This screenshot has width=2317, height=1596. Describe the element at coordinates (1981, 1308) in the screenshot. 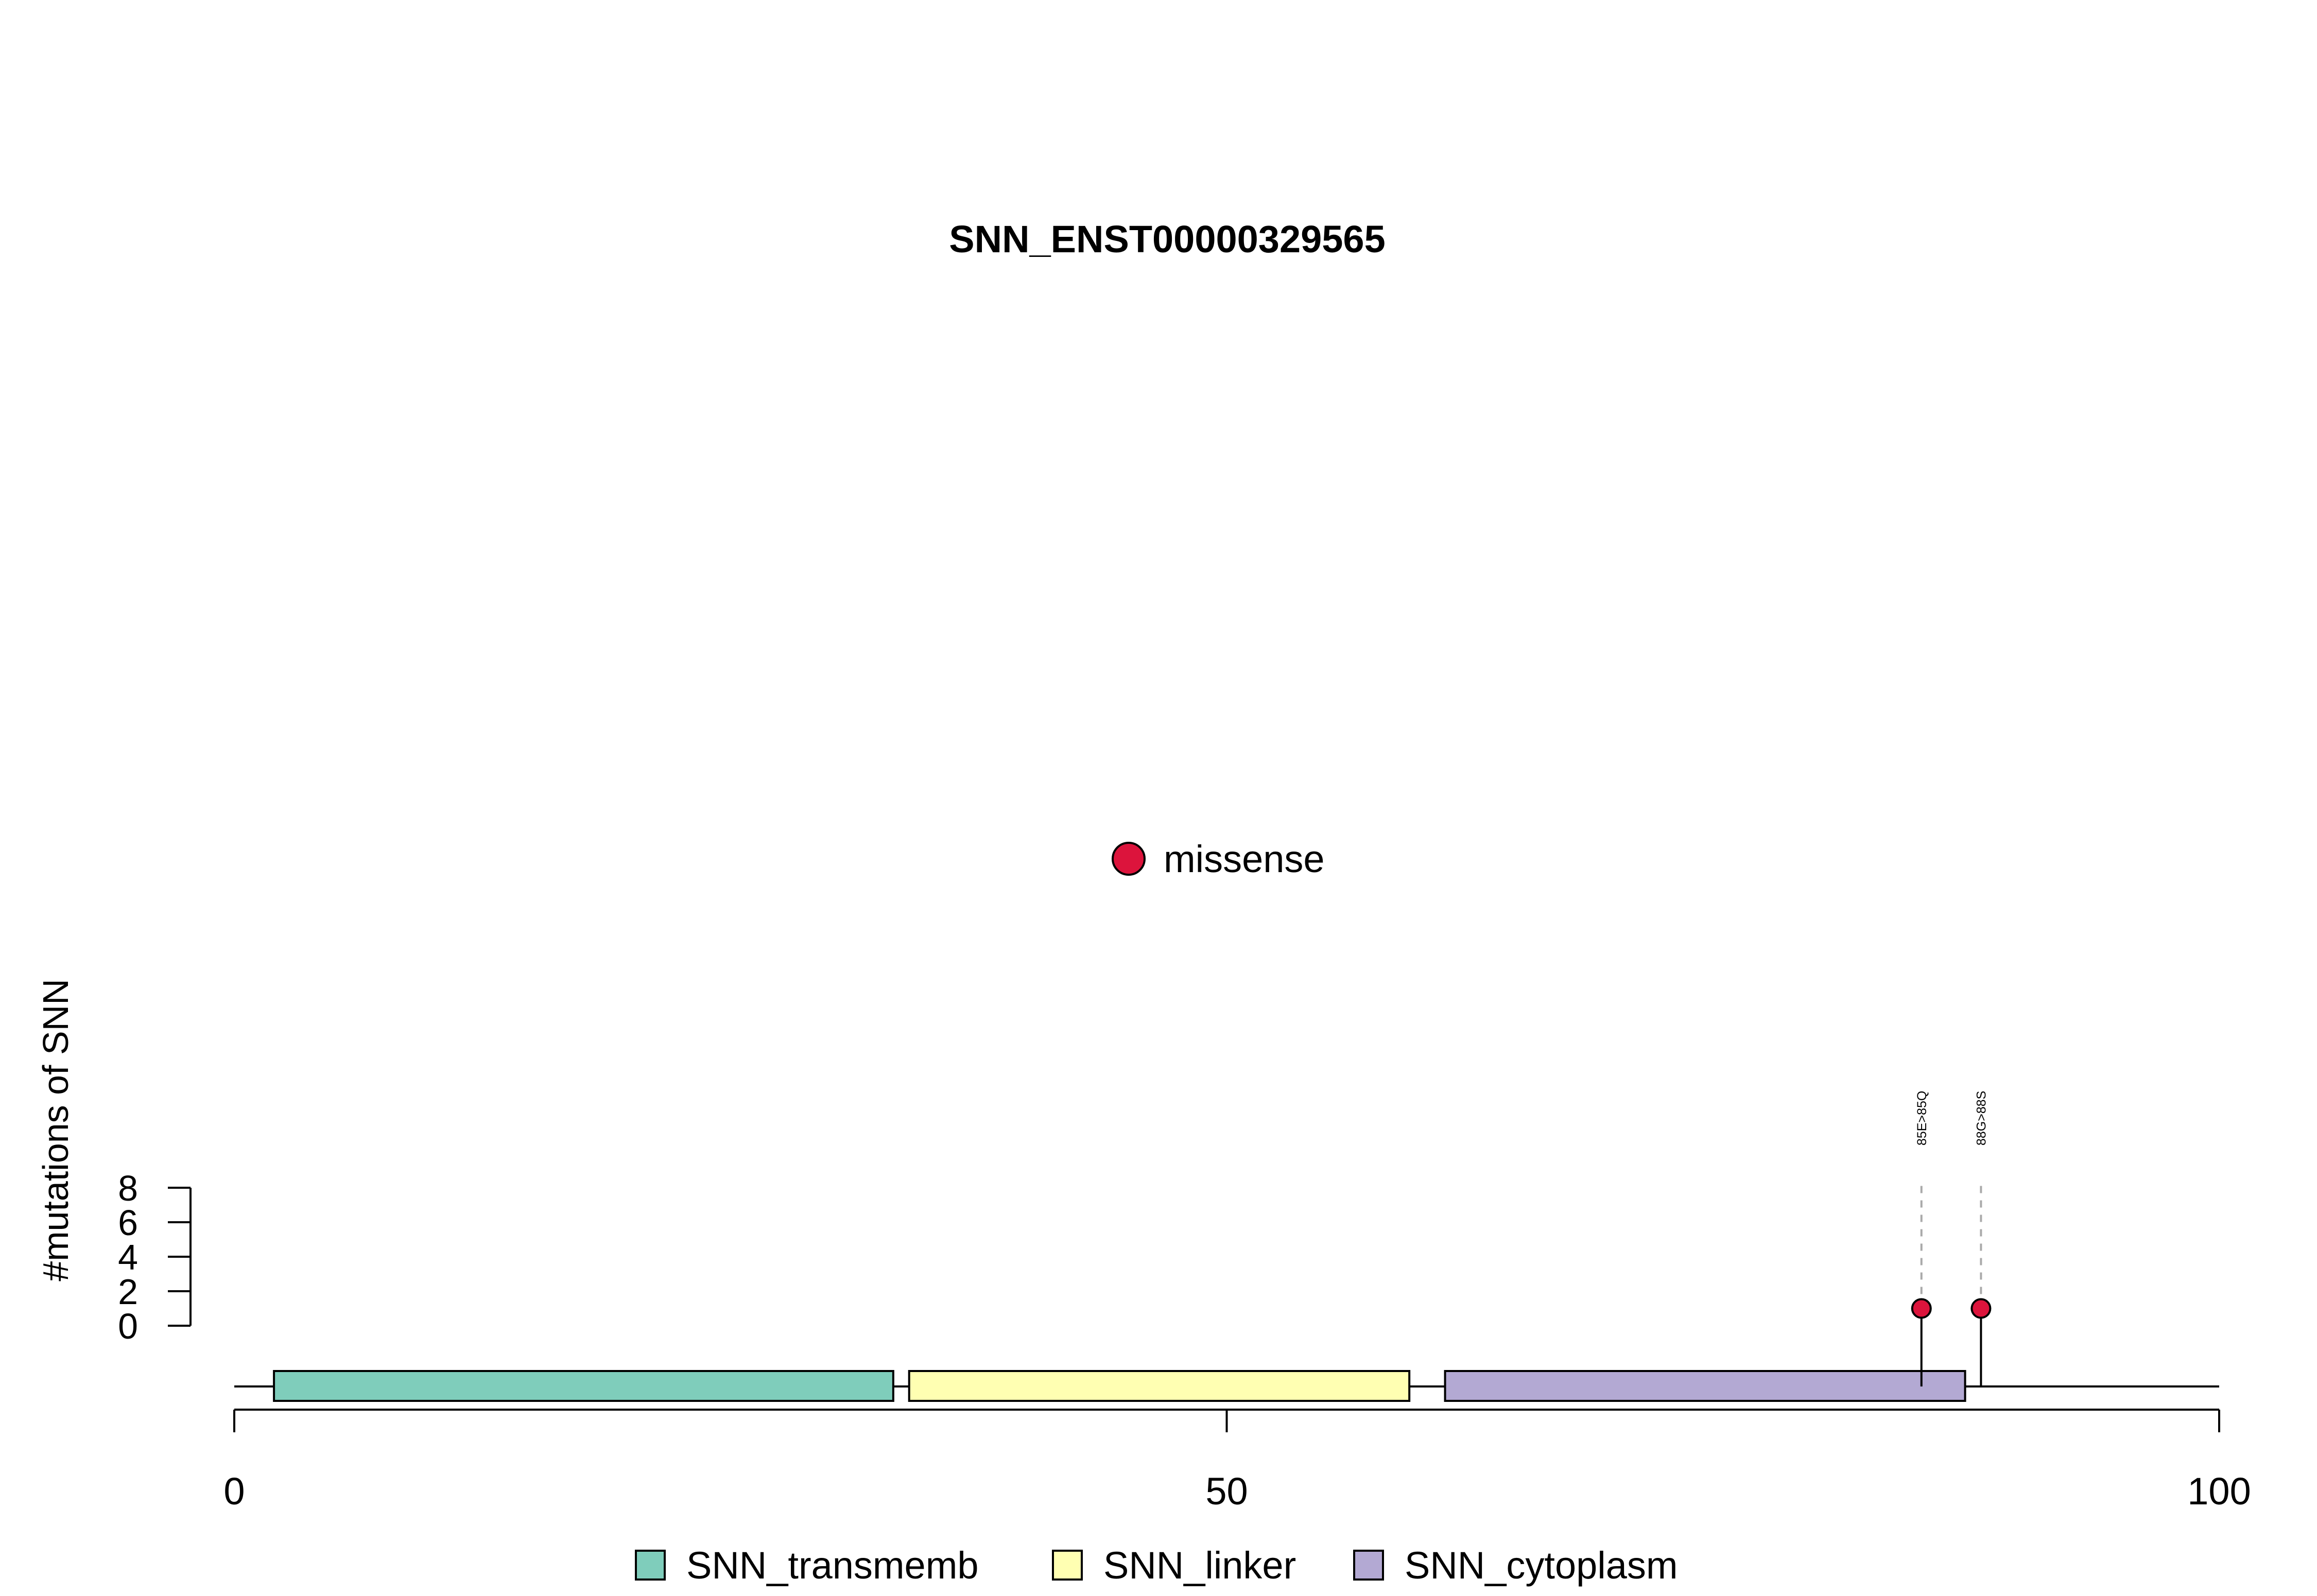

I see `lollipop-head-88G>88S` at that location.